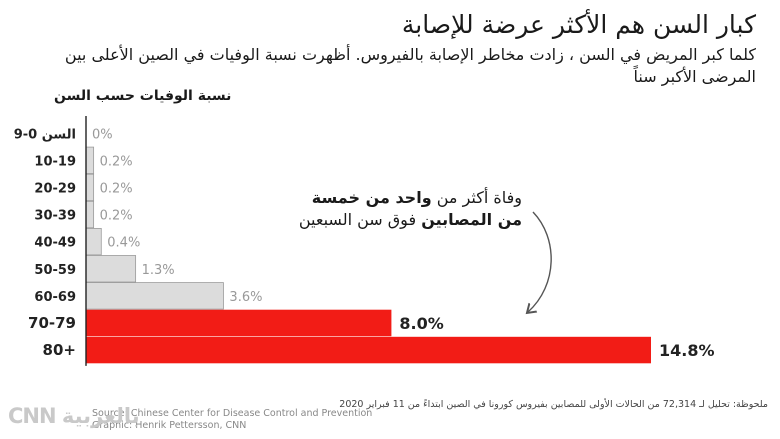 This screenshot has width=780, height=439. Describe the element at coordinates (245, 297) in the screenshot. I see `value-label: 3.6%` at that location.